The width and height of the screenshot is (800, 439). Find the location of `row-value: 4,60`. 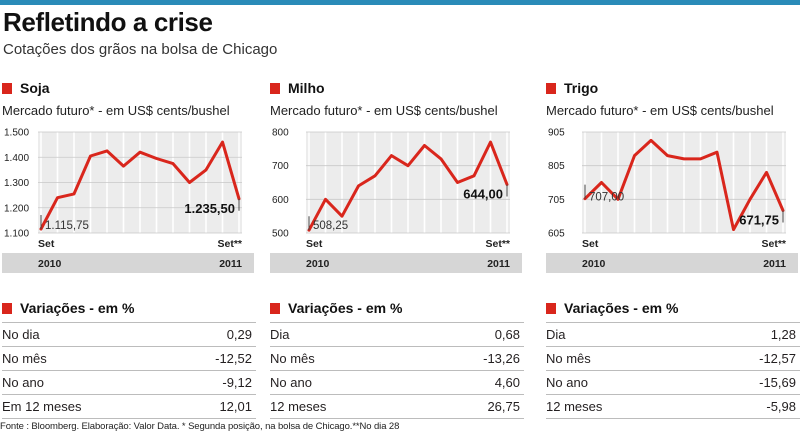

row-value: 4,60 is located at coordinates (507, 382).